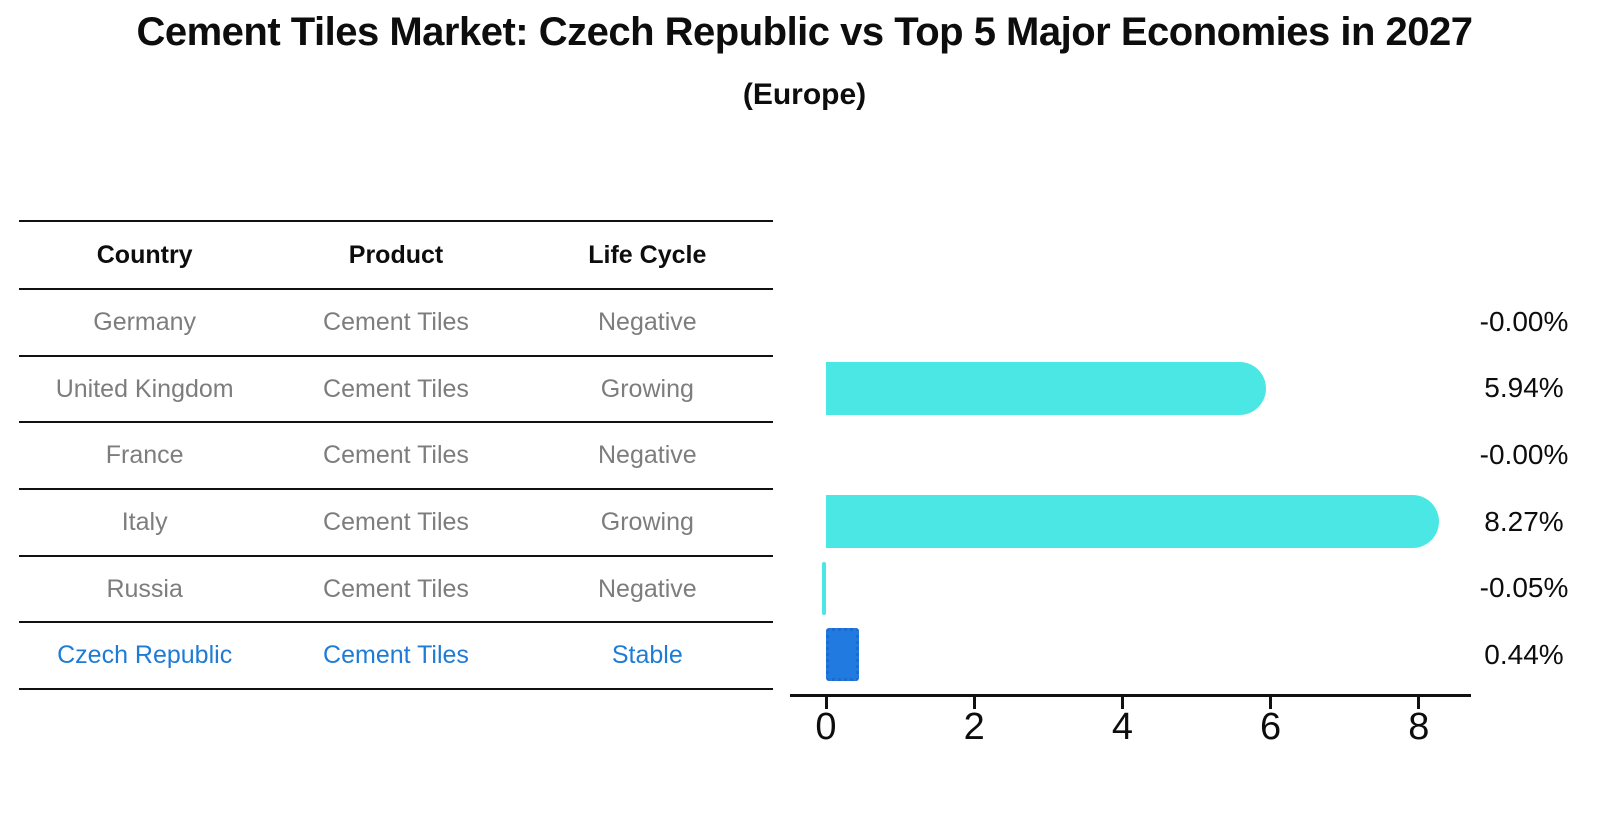  Describe the element at coordinates (1419, 727) in the screenshot. I see `x-tick-label: 8` at that location.